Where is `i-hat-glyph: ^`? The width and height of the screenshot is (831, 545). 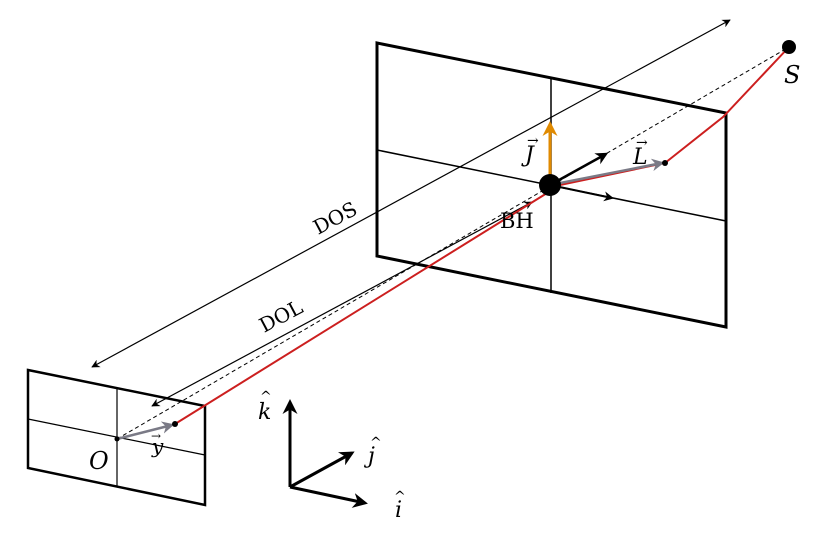
i-hat-glyph: ^ is located at coordinates (400, 497).